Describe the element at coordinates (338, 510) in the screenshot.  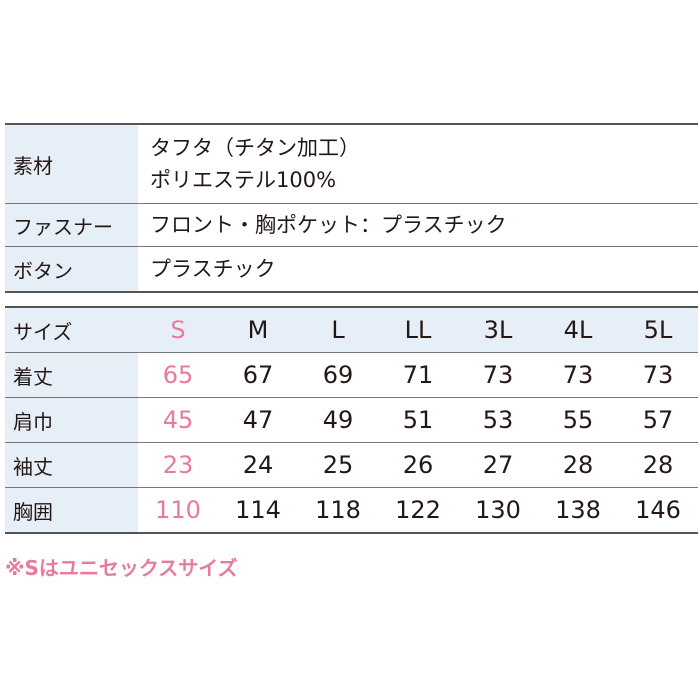
I see `measure-value: 118` at that location.